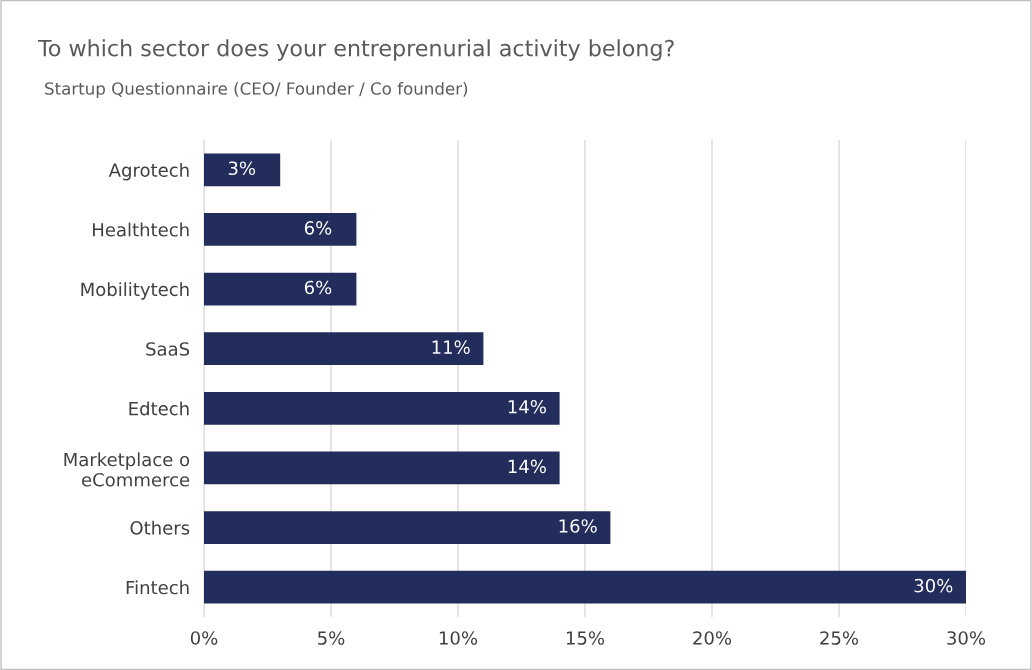 The height and width of the screenshot is (670, 1032). Describe the element at coordinates (458, 638) in the screenshot. I see `x-tick-label: 10%` at that location.